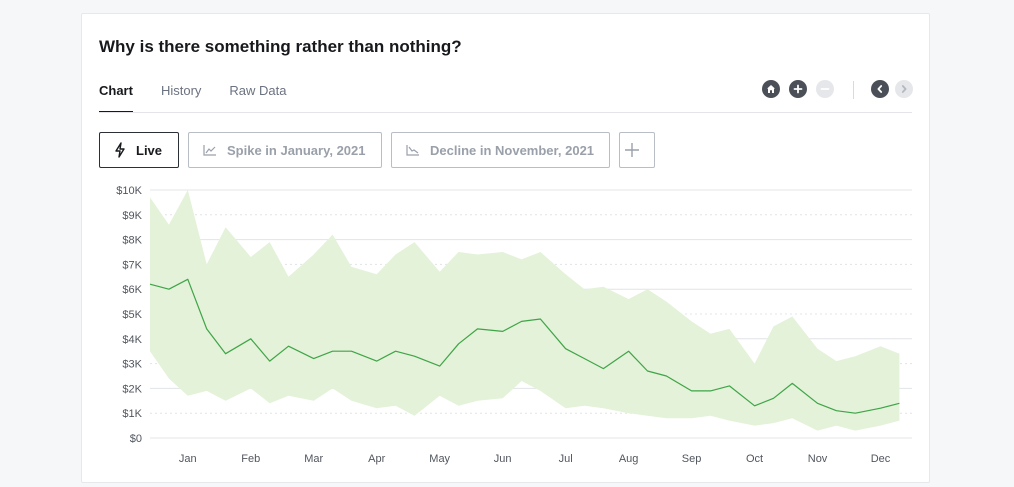  Describe the element at coordinates (132, 265) in the screenshot. I see `y-tick-label: $7K` at that location.